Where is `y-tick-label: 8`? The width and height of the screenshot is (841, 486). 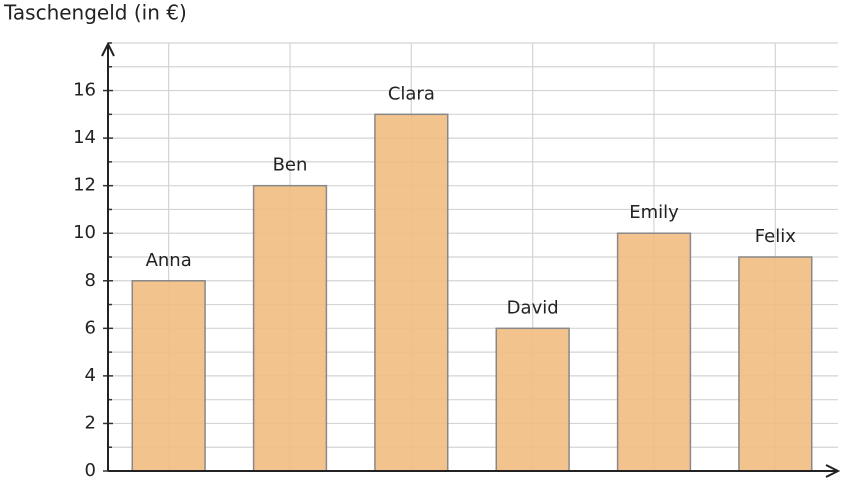 y-tick-label: 8 is located at coordinates (90, 280).